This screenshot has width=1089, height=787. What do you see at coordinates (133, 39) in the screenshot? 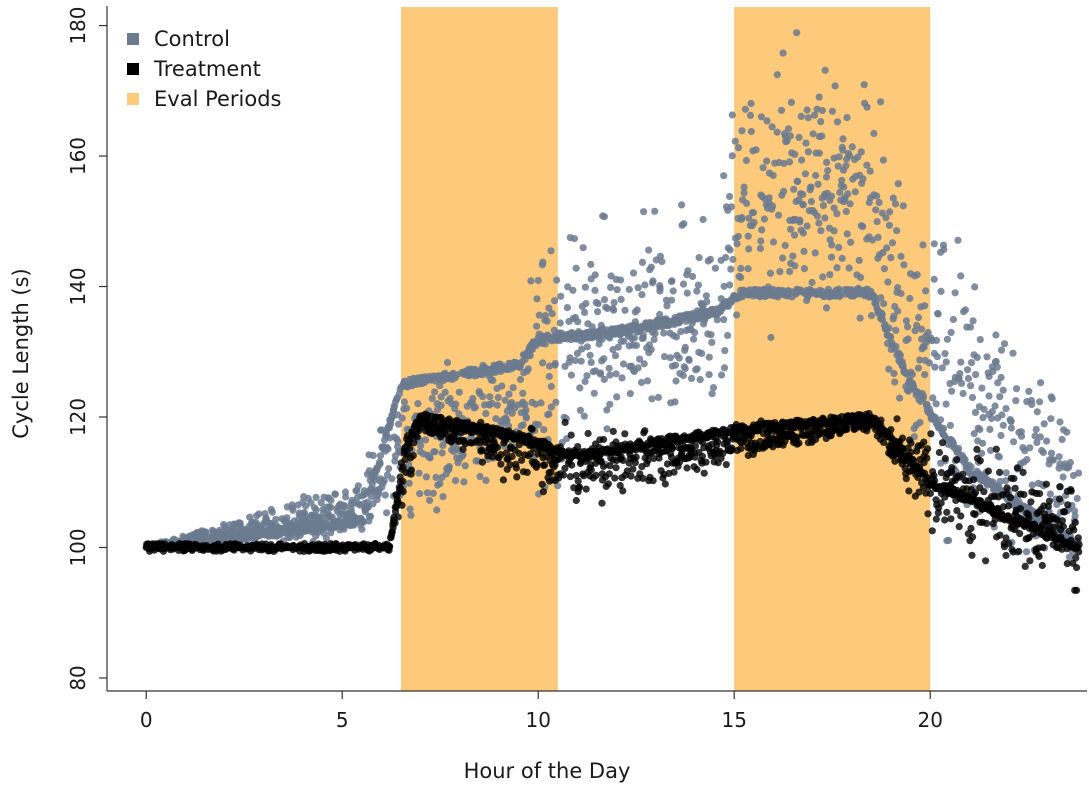
I see `legend-swatch-control` at bounding box center [133, 39].